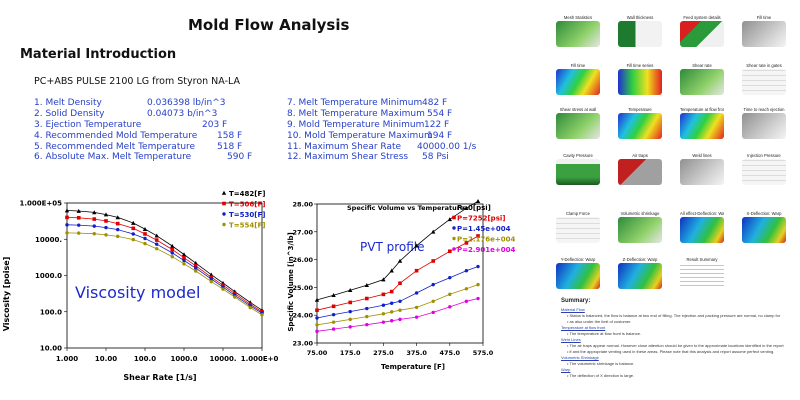 Image resolution: width=800 pixels, height=400 pixels. I want to click on property-value: 203 F, so click(215, 124).